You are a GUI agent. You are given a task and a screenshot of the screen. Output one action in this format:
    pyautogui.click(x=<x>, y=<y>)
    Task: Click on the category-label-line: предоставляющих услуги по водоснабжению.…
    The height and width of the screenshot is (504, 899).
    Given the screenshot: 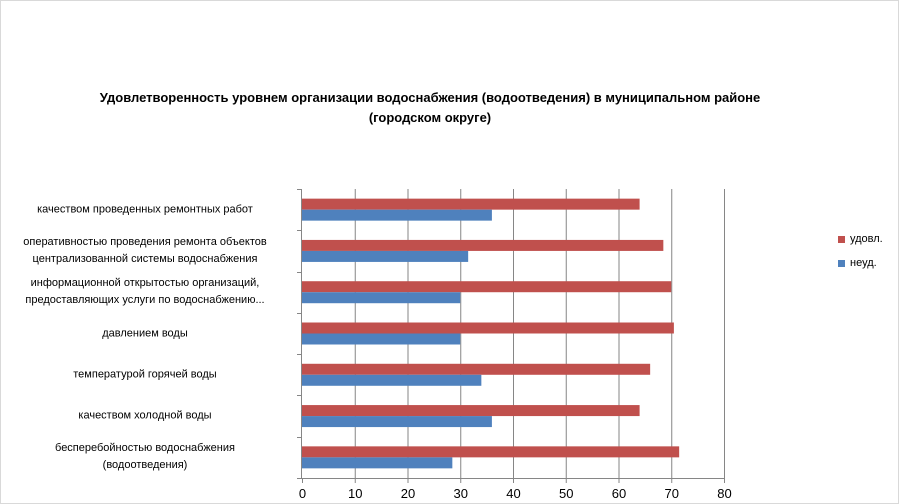 What is the action you would take?
    pyautogui.click(x=145, y=300)
    